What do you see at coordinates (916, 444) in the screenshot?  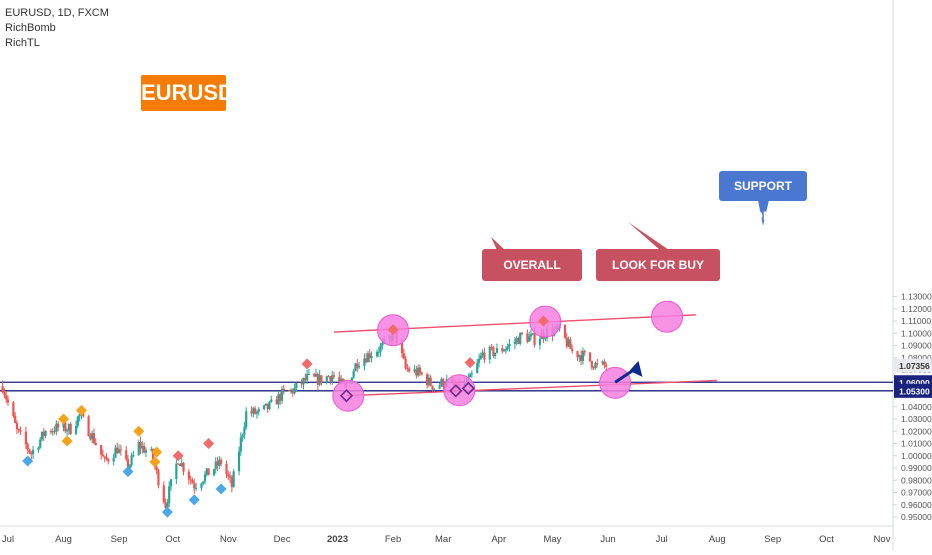 I see `price-tick-label: 1.01000` at bounding box center [916, 444].